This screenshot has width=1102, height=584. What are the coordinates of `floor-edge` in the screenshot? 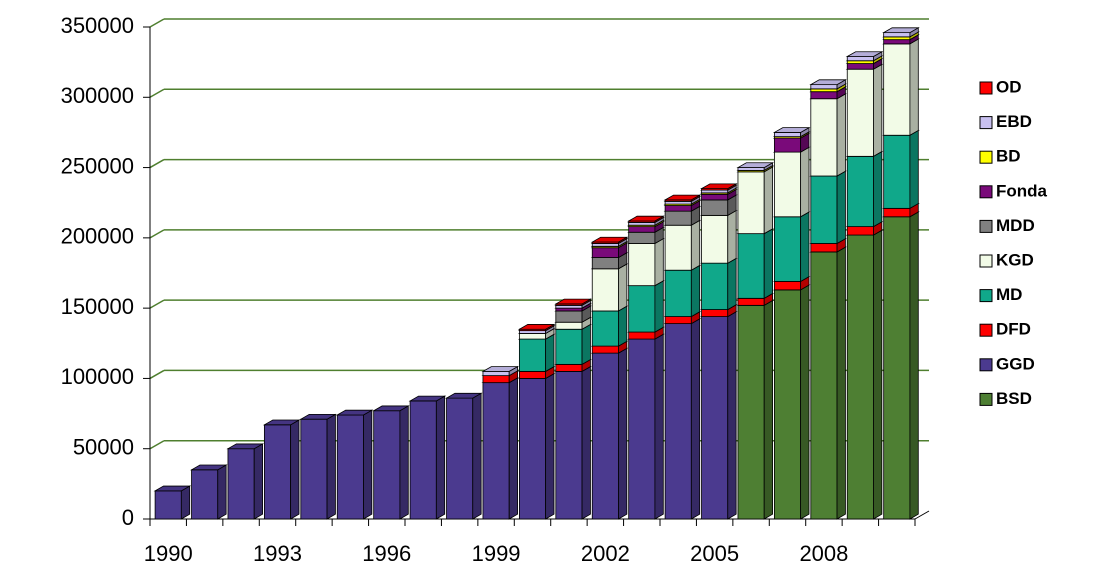 It's located at (922, 515).